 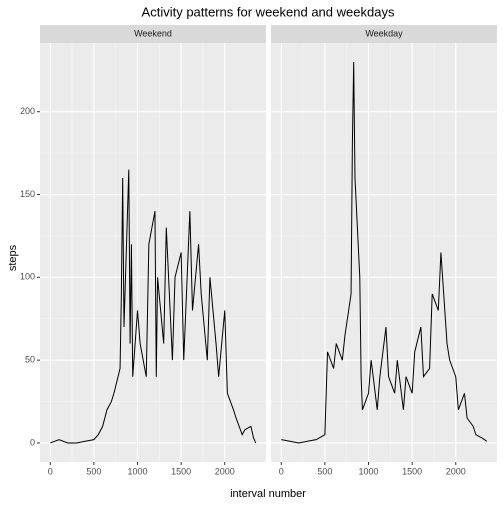 I want to click on strip-label: Weekend, so click(x=153, y=33).